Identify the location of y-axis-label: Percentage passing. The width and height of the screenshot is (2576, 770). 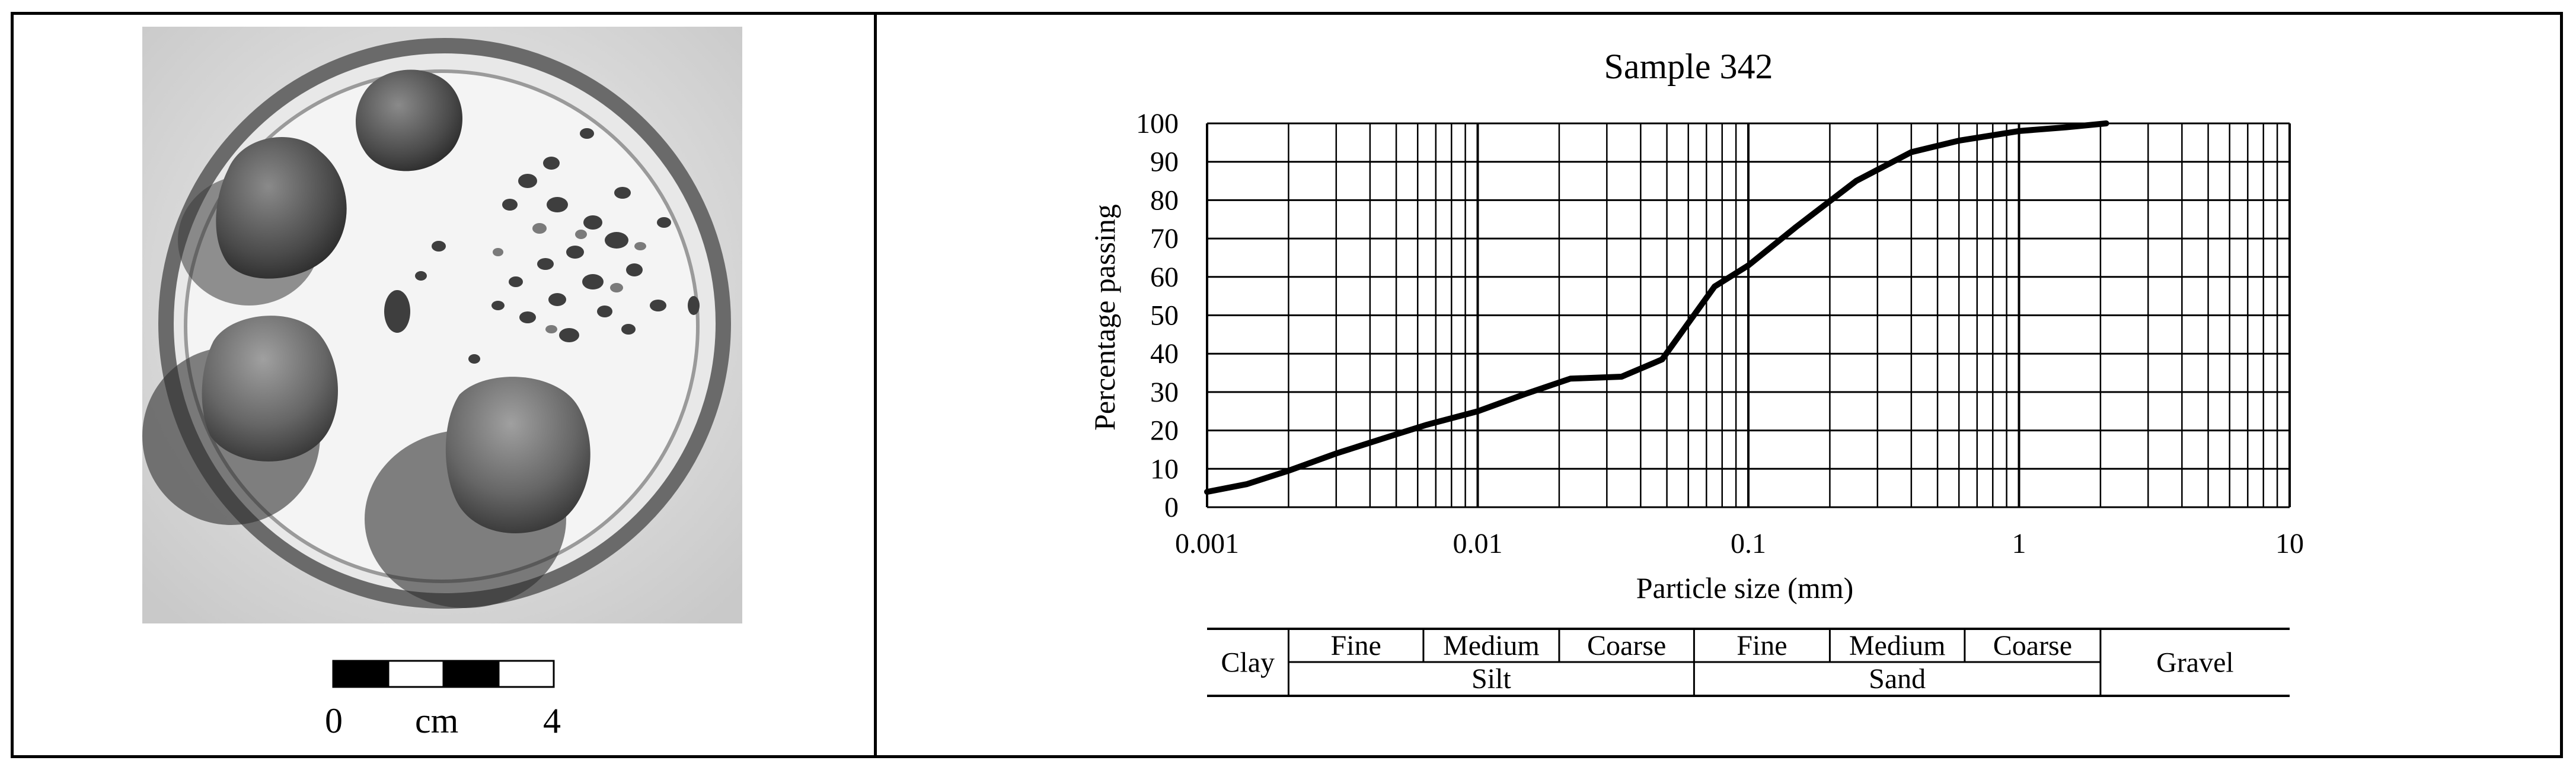
(1104, 317).